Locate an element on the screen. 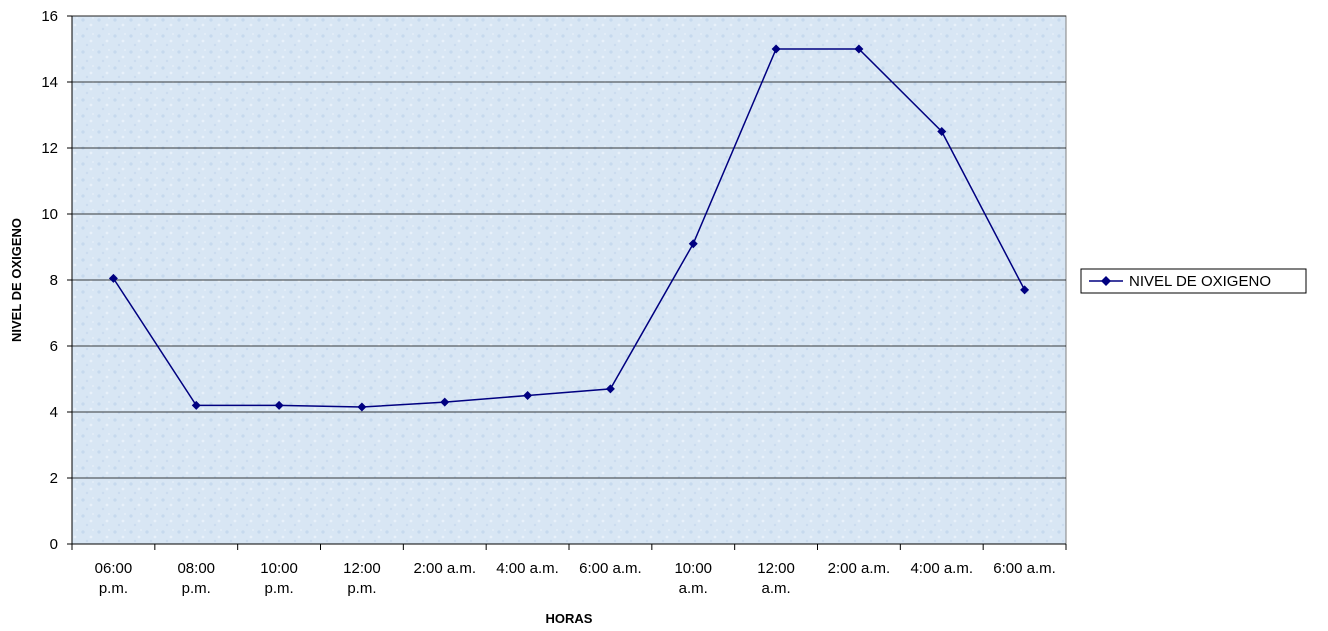 Image resolution: width=1328 pixels, height=631 pixels. x-axis-title: HORAS is located at coordinates (569, 618).